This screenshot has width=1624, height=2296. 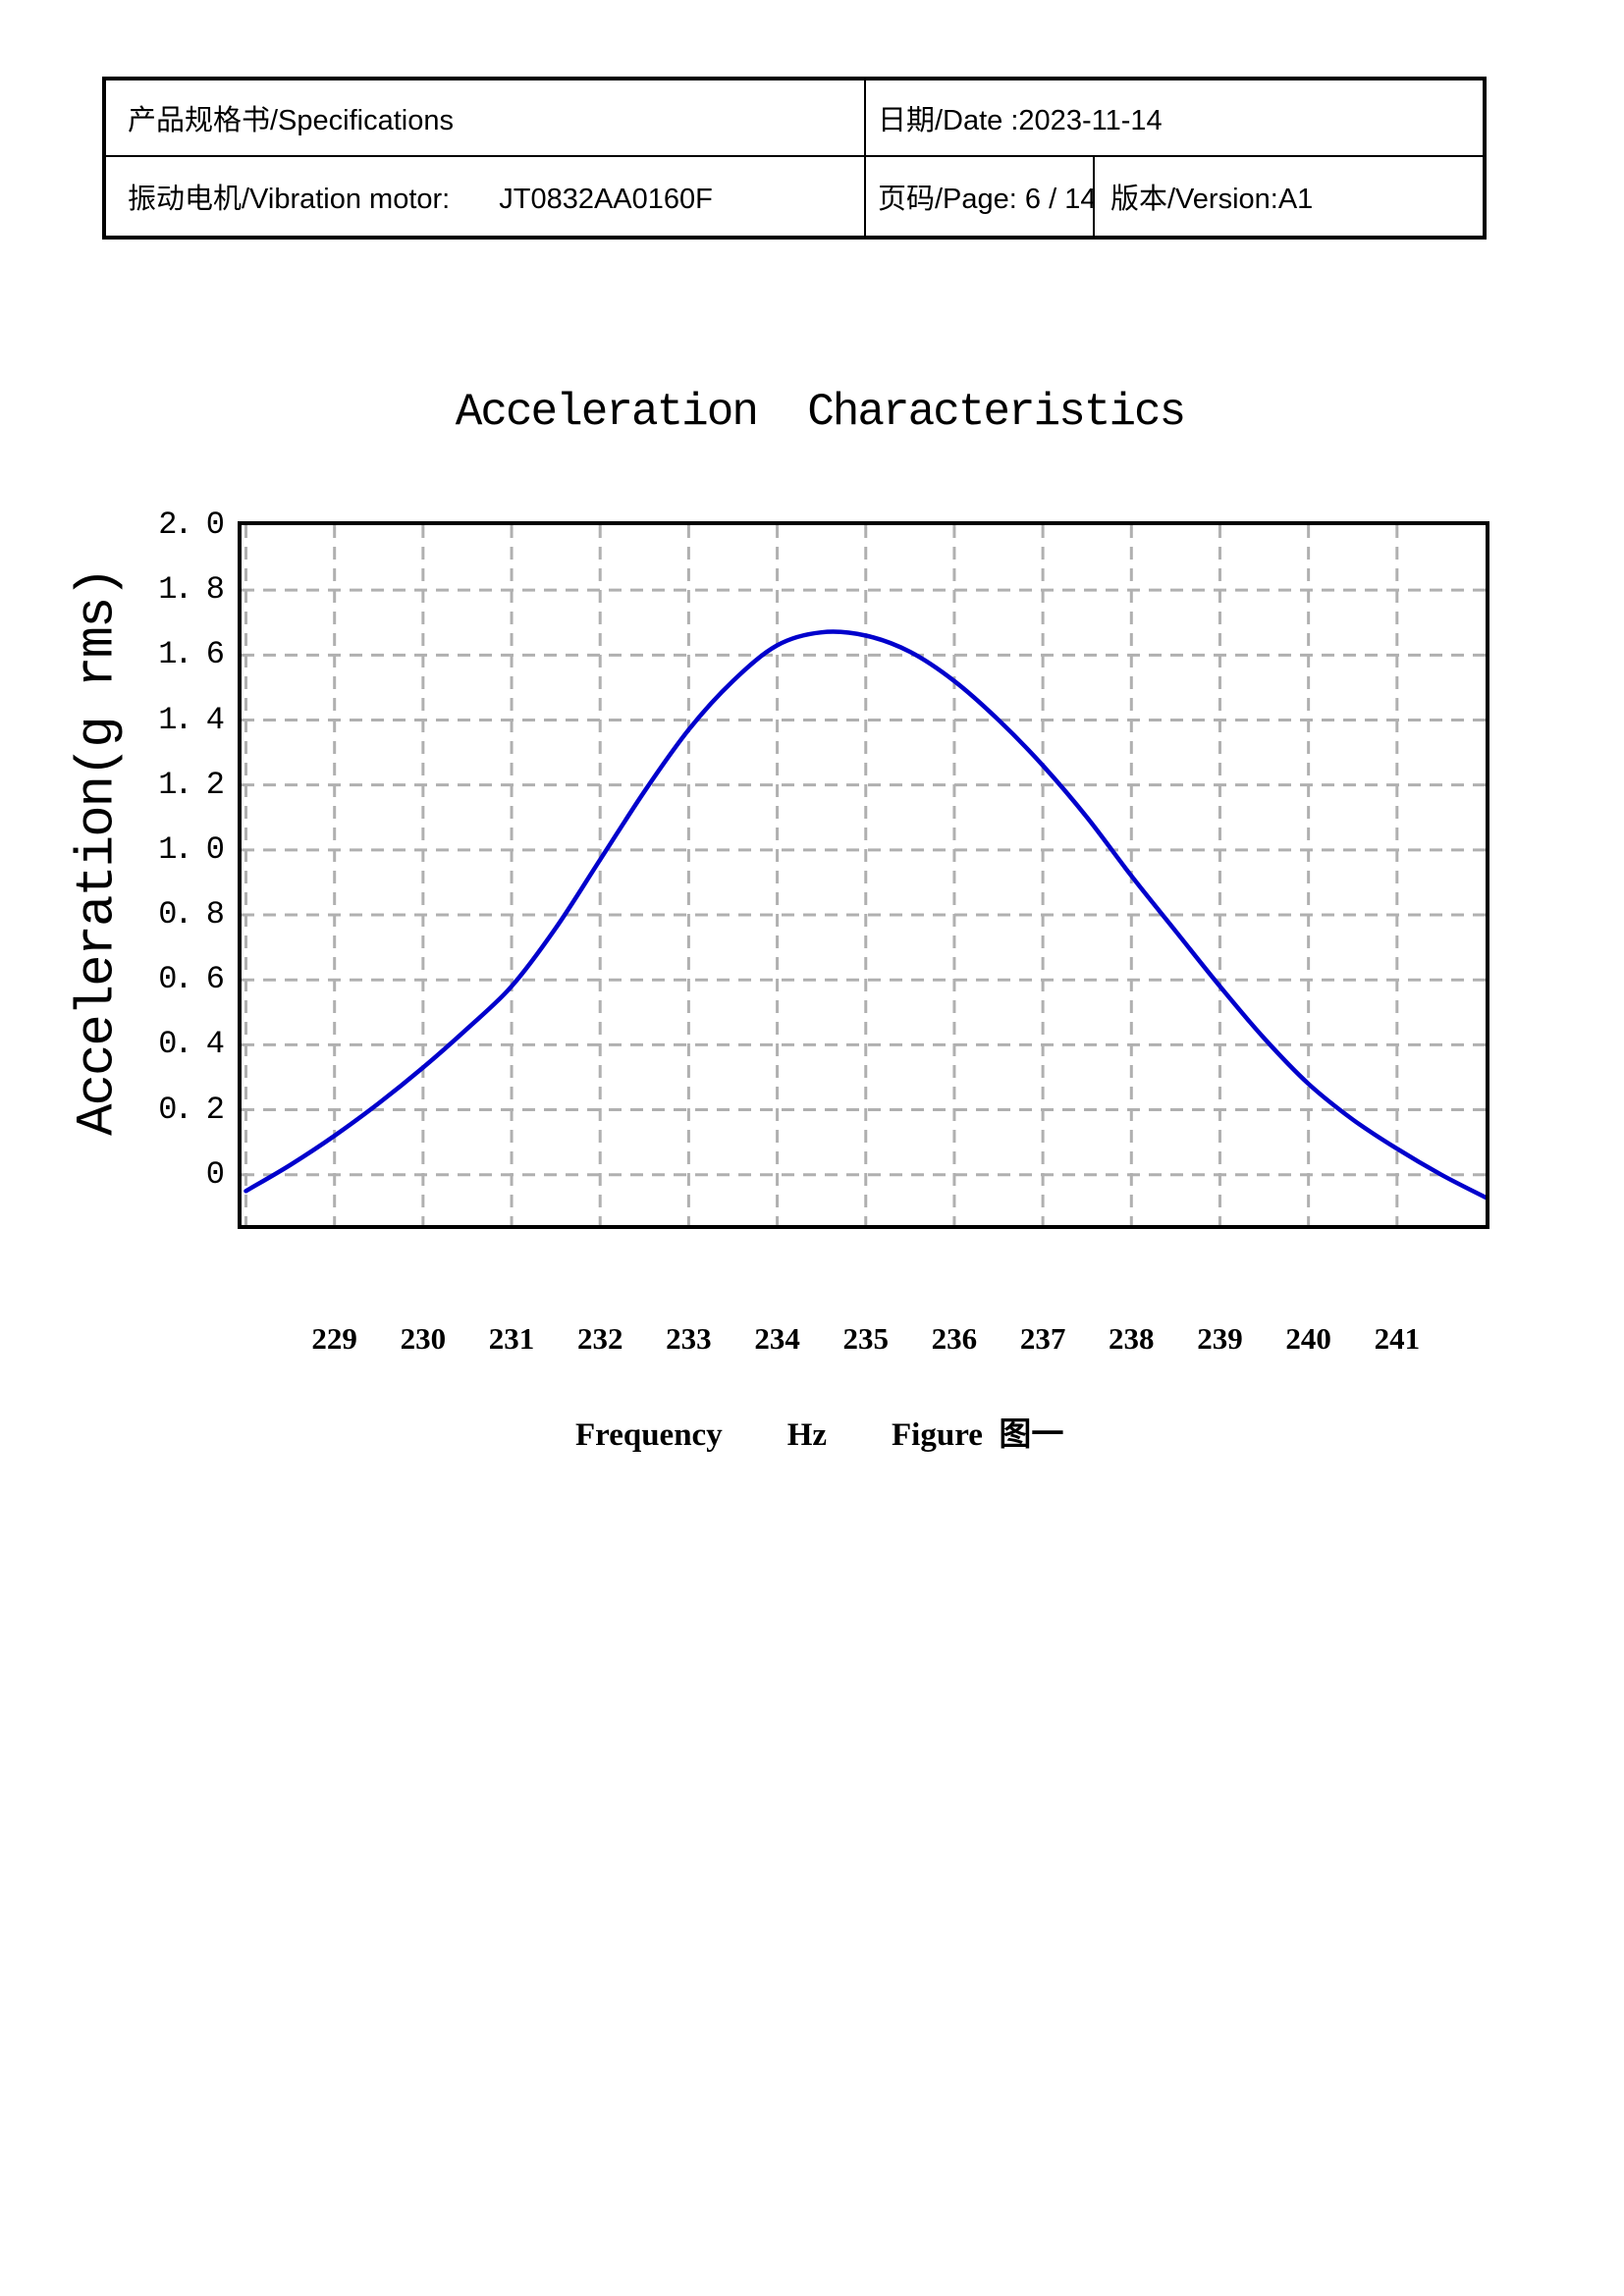 What do you see at coordinates (1220, 1339) in the screenshot?
I see `x-tick-label: 239` at bounding box center [1220, 1339].